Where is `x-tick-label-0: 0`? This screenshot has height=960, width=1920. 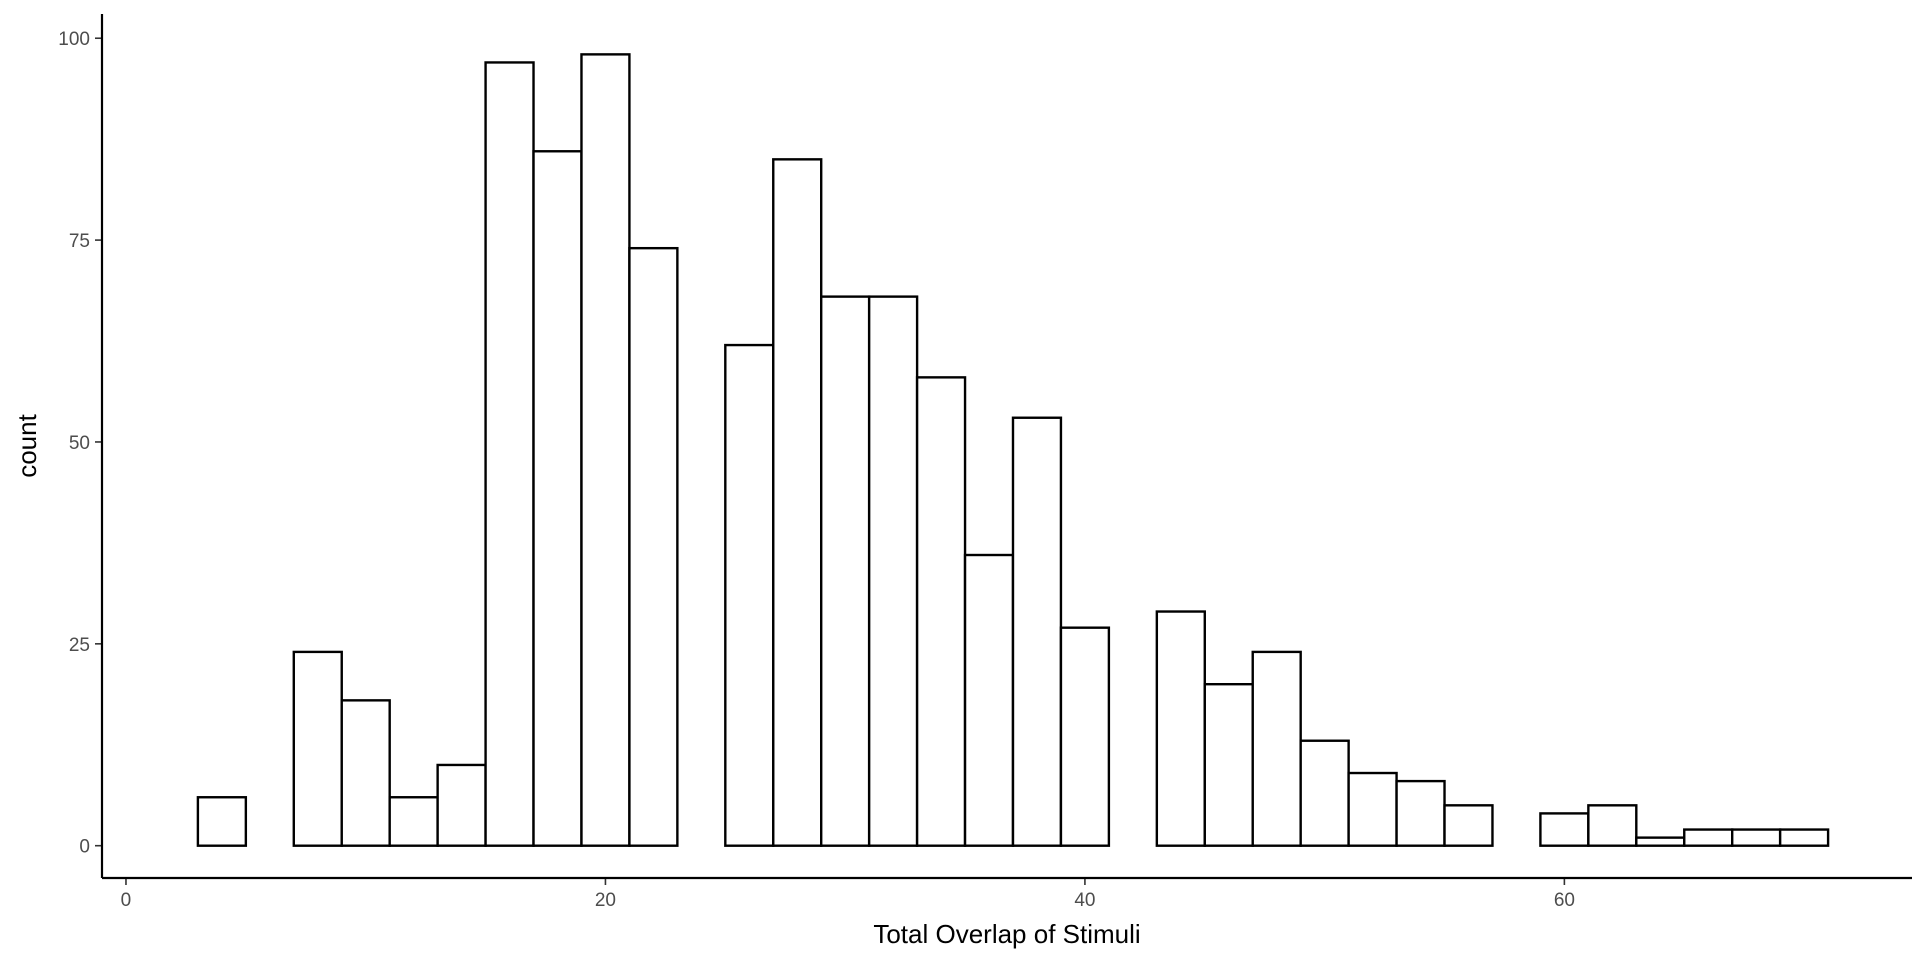
x-tick-label-0: 0 is located at coordinates (126, 900).